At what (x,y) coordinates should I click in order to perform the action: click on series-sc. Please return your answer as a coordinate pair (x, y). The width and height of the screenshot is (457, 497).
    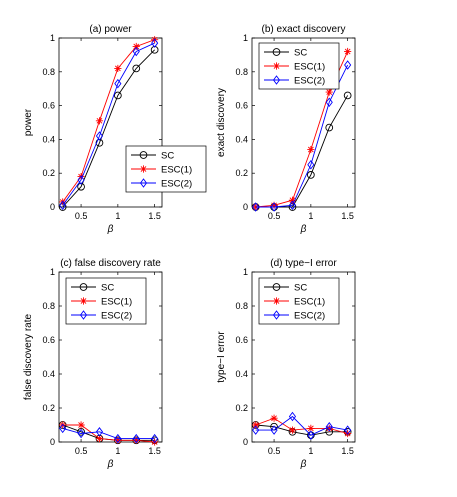
    Looking at the image, I should click on (108, 128).